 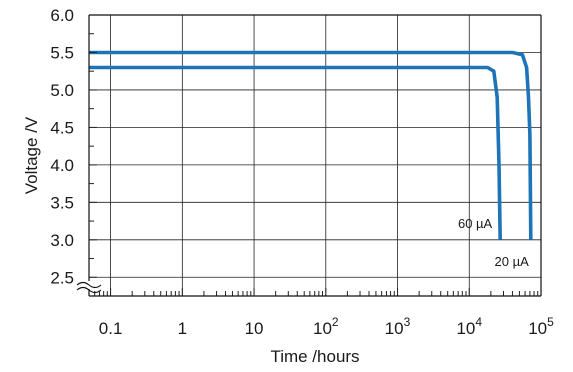 I want to click on y-tick-label: 2.5, so click(x=62, y=277).